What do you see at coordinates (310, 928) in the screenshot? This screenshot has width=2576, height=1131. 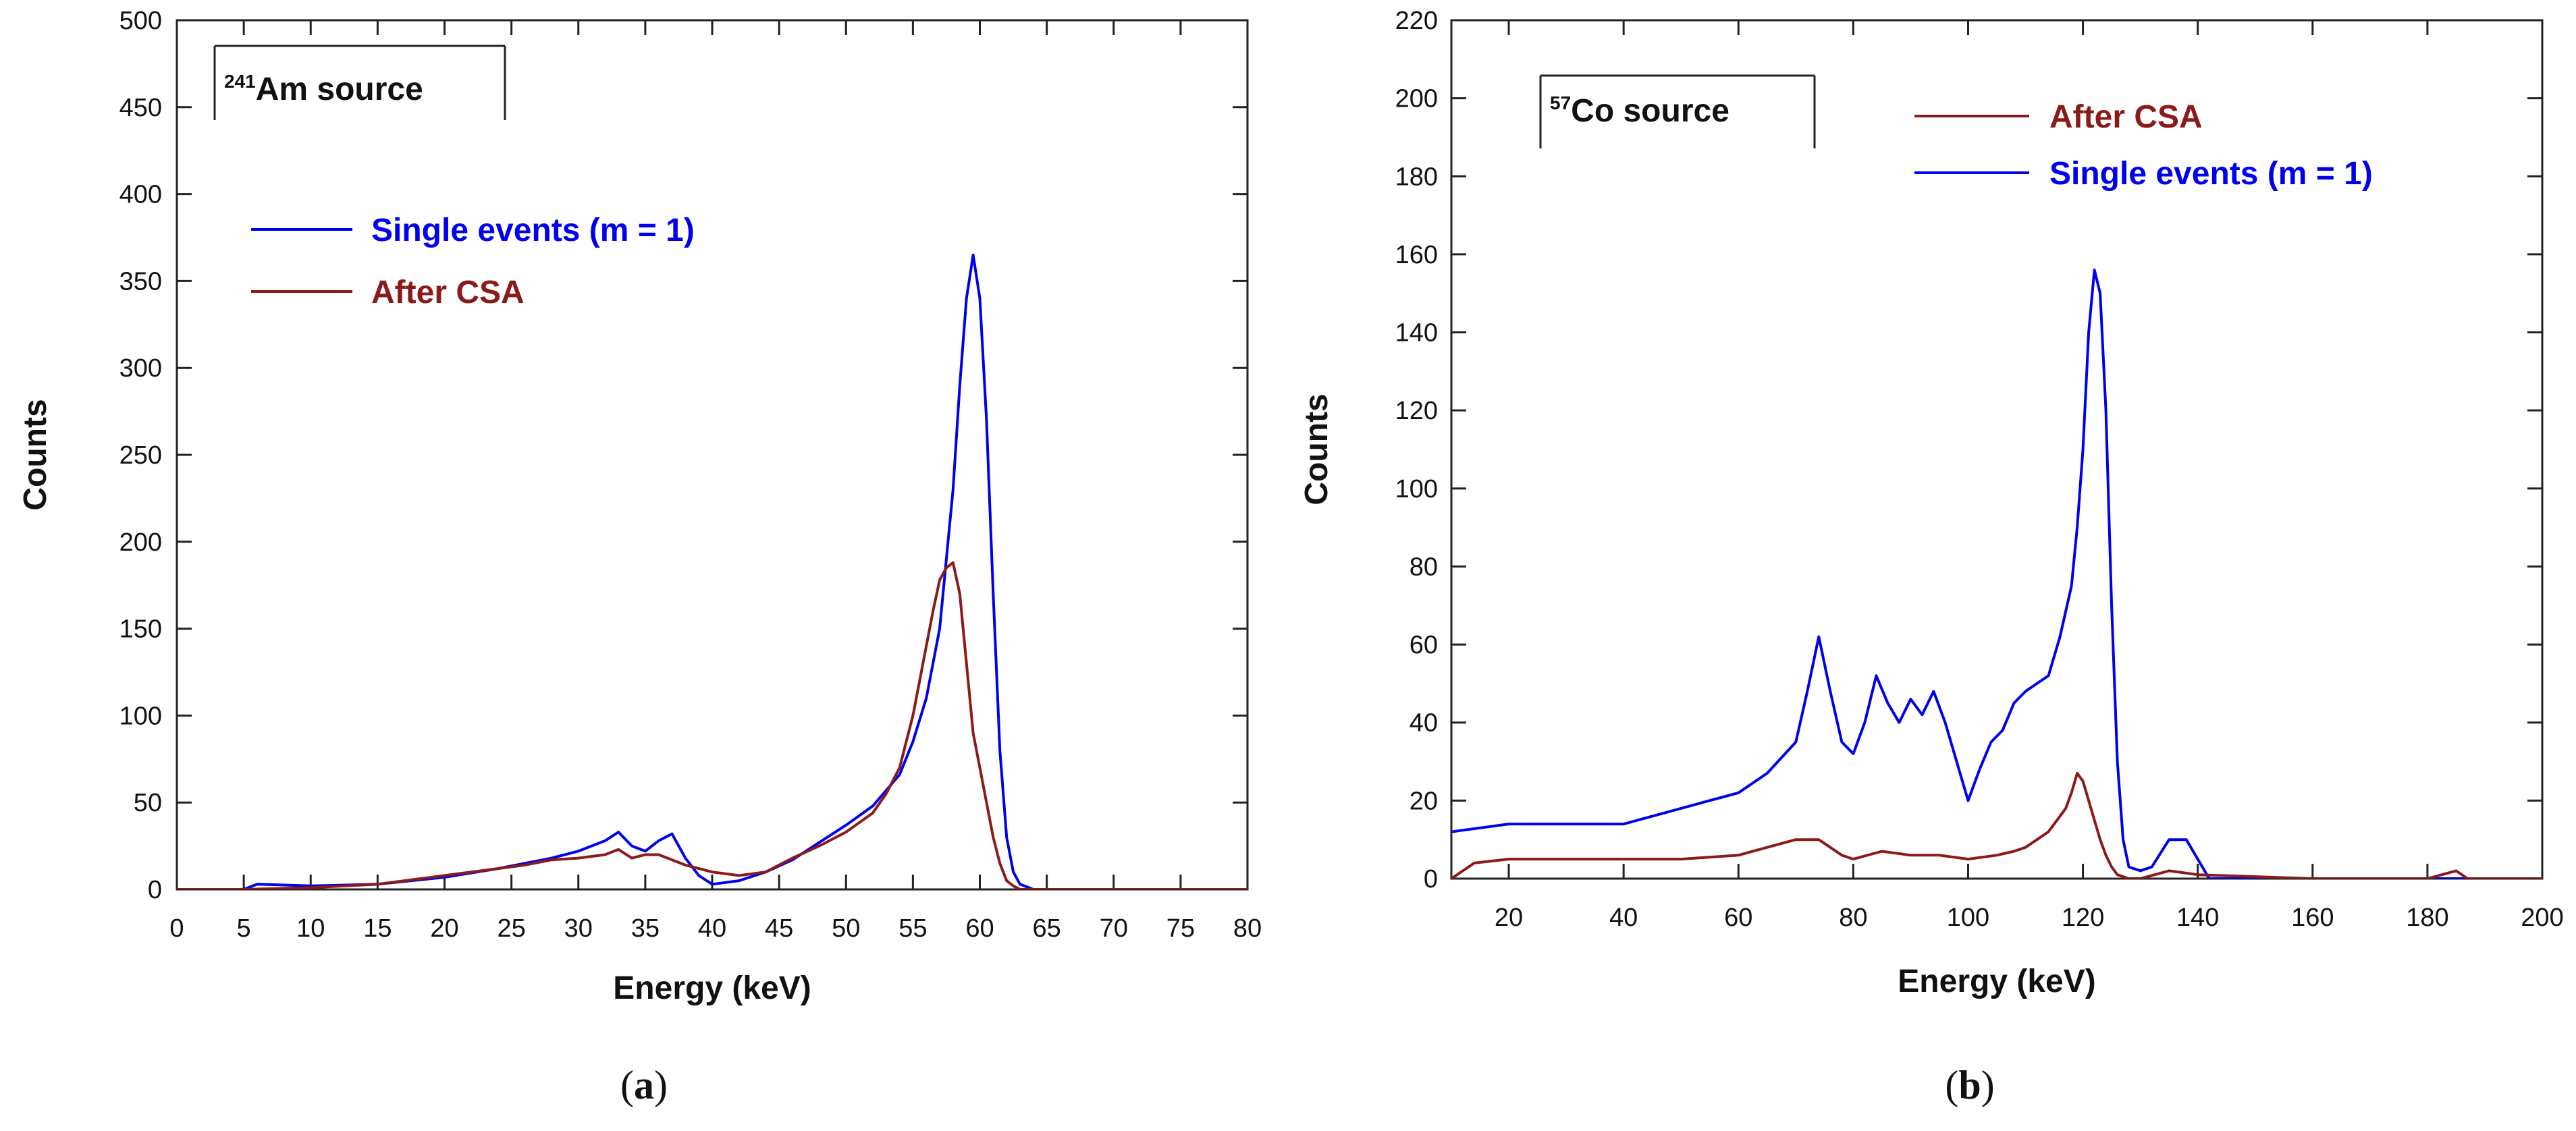 I see `x-tick-label-a: 10` at bounding box center [310, 928].